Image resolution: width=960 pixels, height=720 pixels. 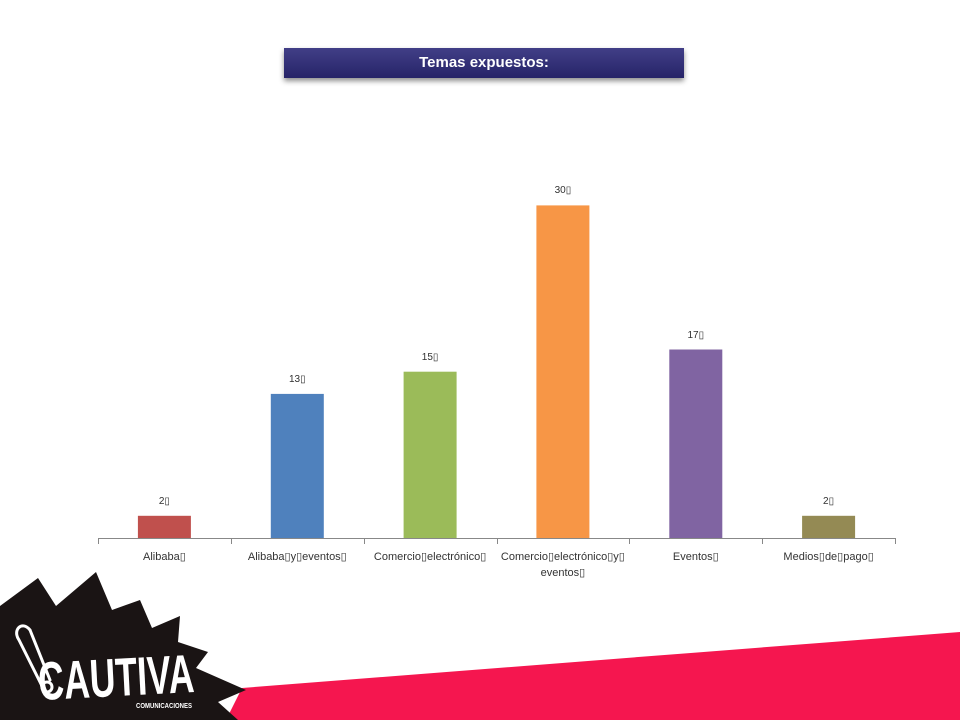 What do you see at coordinates (563, 191) in the screenshot?
I see `data-label-4: 30▯` at bounding box center [563, 191].